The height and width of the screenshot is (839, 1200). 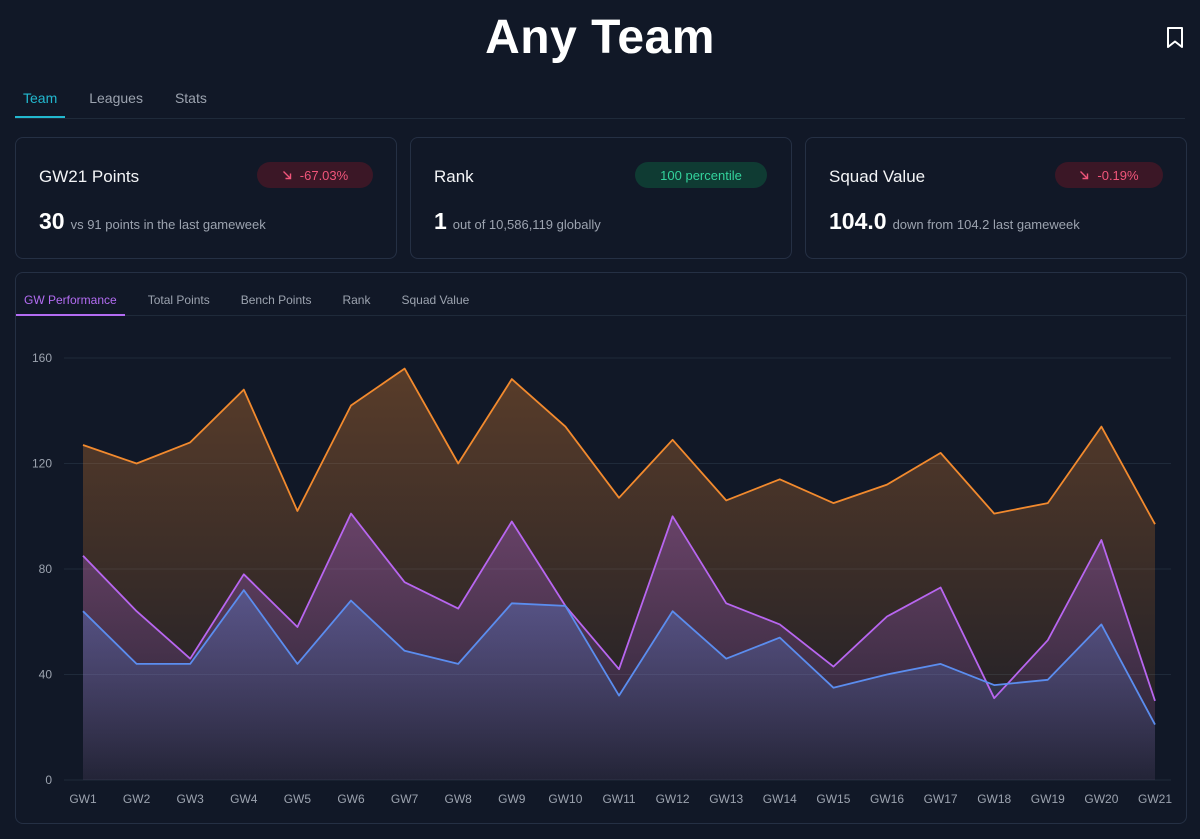 What do you see at coordinates (48, 780) in the screenshot?
I see `y-tick-label: 0` at bounding box center [48, 780].